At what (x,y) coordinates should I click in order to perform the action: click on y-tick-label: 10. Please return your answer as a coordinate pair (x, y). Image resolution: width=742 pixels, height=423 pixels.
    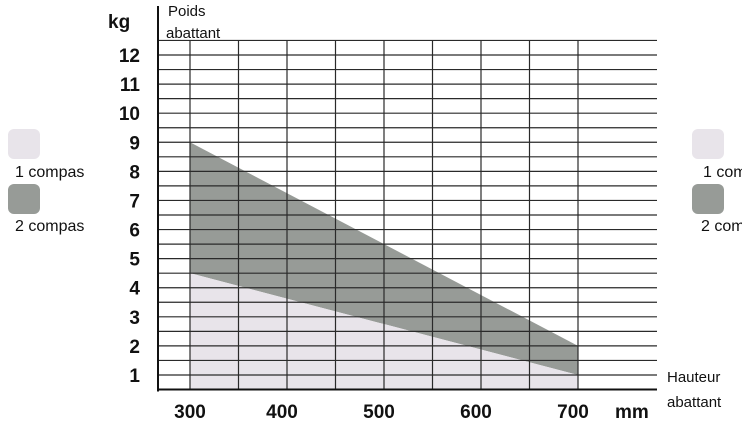
    Looking at the image, I should click on (129, 114).